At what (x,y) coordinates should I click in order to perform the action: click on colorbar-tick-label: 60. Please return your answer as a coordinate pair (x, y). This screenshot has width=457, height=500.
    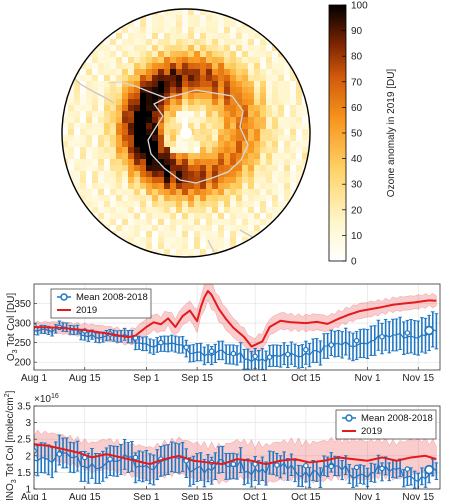
    Looking at the image, I should click on (357, 108).